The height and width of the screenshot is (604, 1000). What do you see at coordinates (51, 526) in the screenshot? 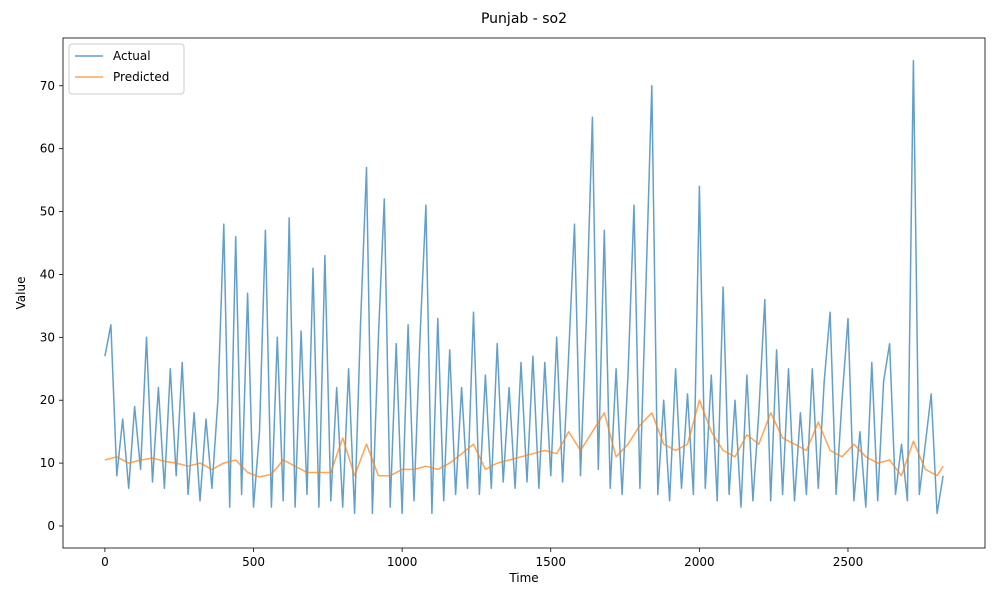
I see `y-tick-label: 0` at bounding box center [51, 526].